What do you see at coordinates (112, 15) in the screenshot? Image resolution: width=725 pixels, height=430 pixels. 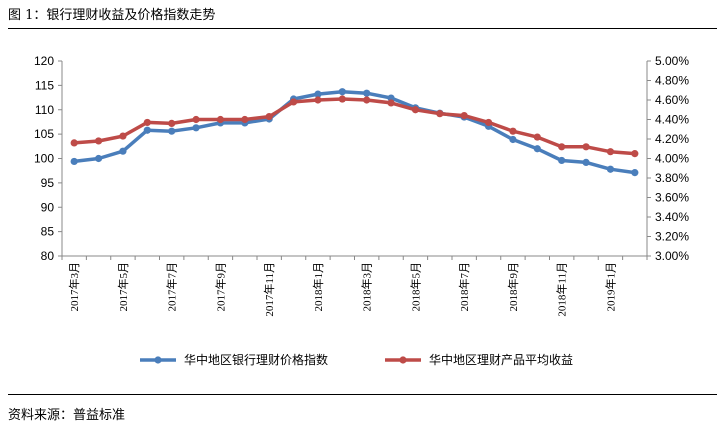 I see `figure-title: 图 1：银行理财收益及价格指数走势` at bounding box center [112, 15].